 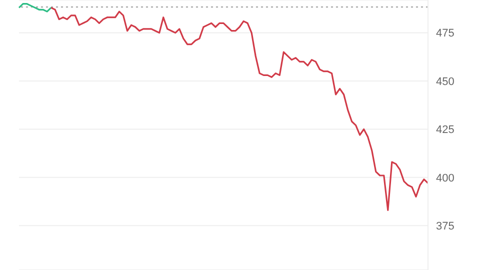 What do you see at coordinates (445, 82) in the screenshot?
I see `y-tick-label: 450` at bounding box center [445, 82].